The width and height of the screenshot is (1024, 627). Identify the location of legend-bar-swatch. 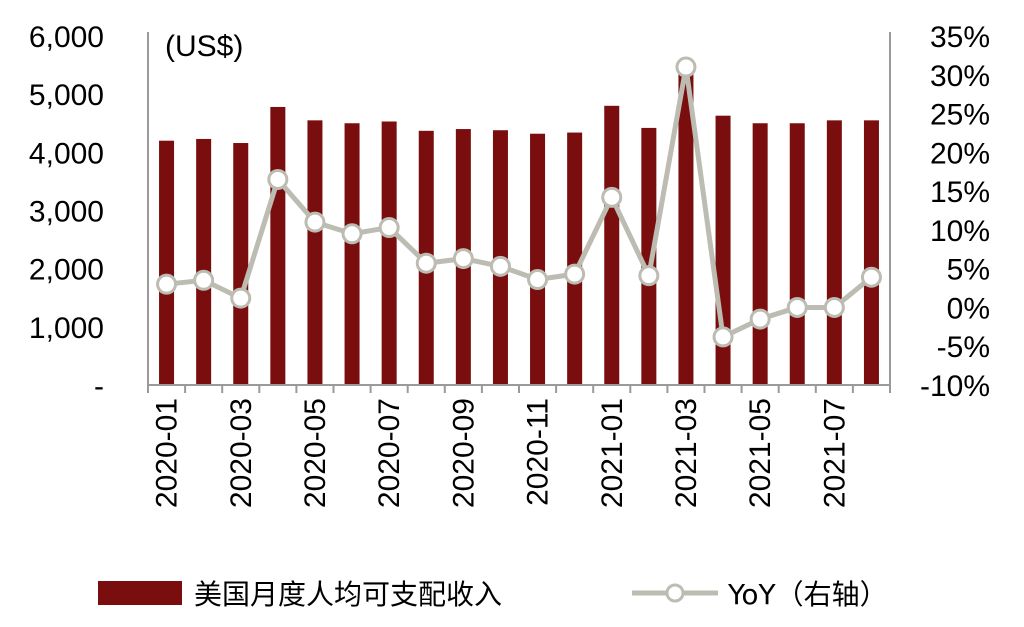
(140, 593).